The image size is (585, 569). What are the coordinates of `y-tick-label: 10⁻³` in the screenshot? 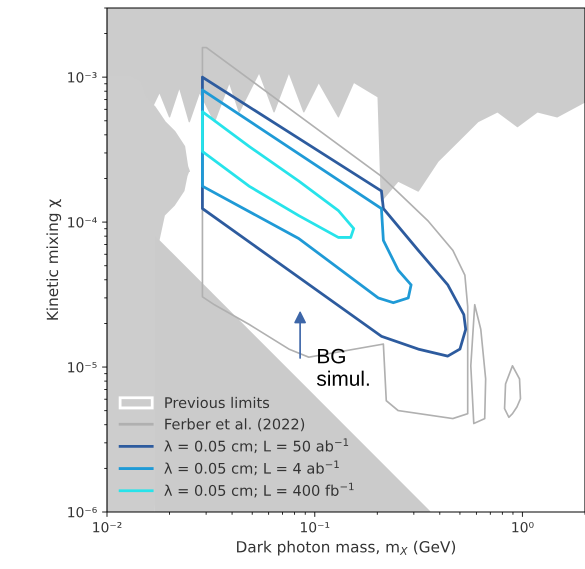 It's located at (82, 77).